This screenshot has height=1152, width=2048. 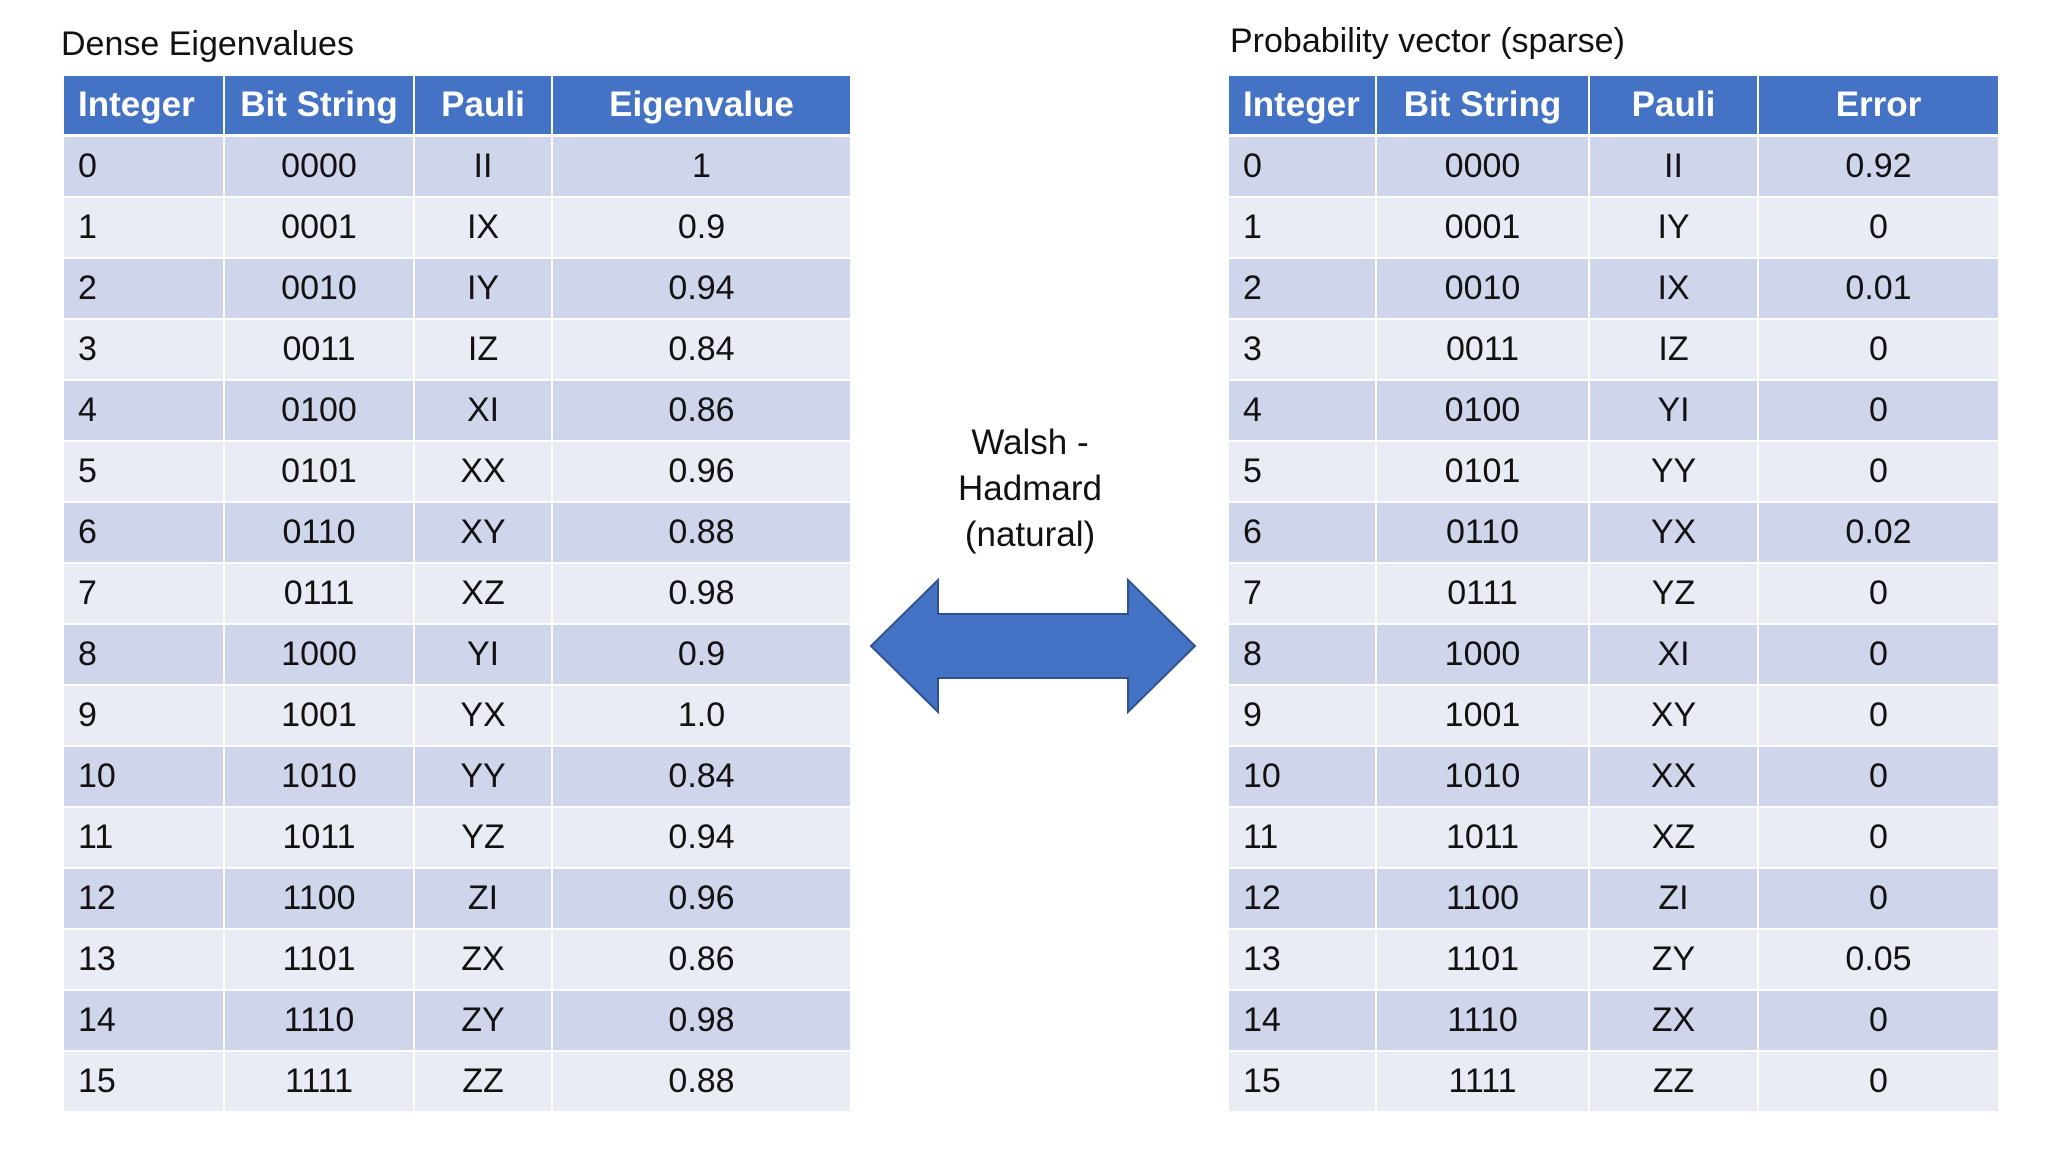 I want to click on table-row: 8 1000 XI 0, so click(x=1613, y=654).